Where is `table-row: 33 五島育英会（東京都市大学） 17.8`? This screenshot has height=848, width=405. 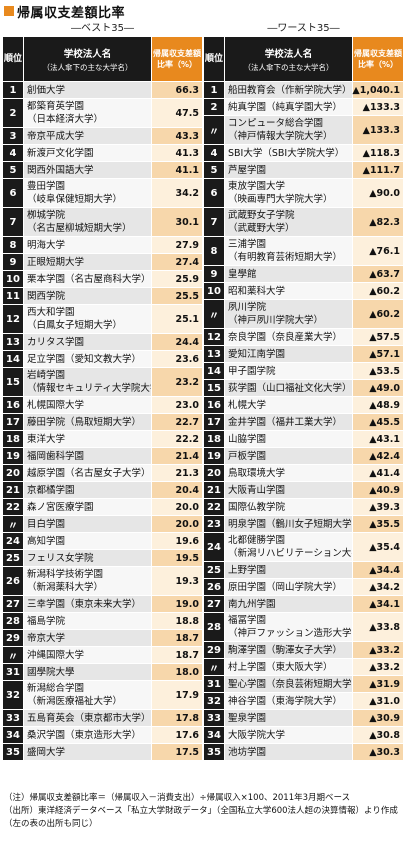 table-row: 33 五島育英会（東京都市大学） 17.8 is located at coordinates (102, 718).